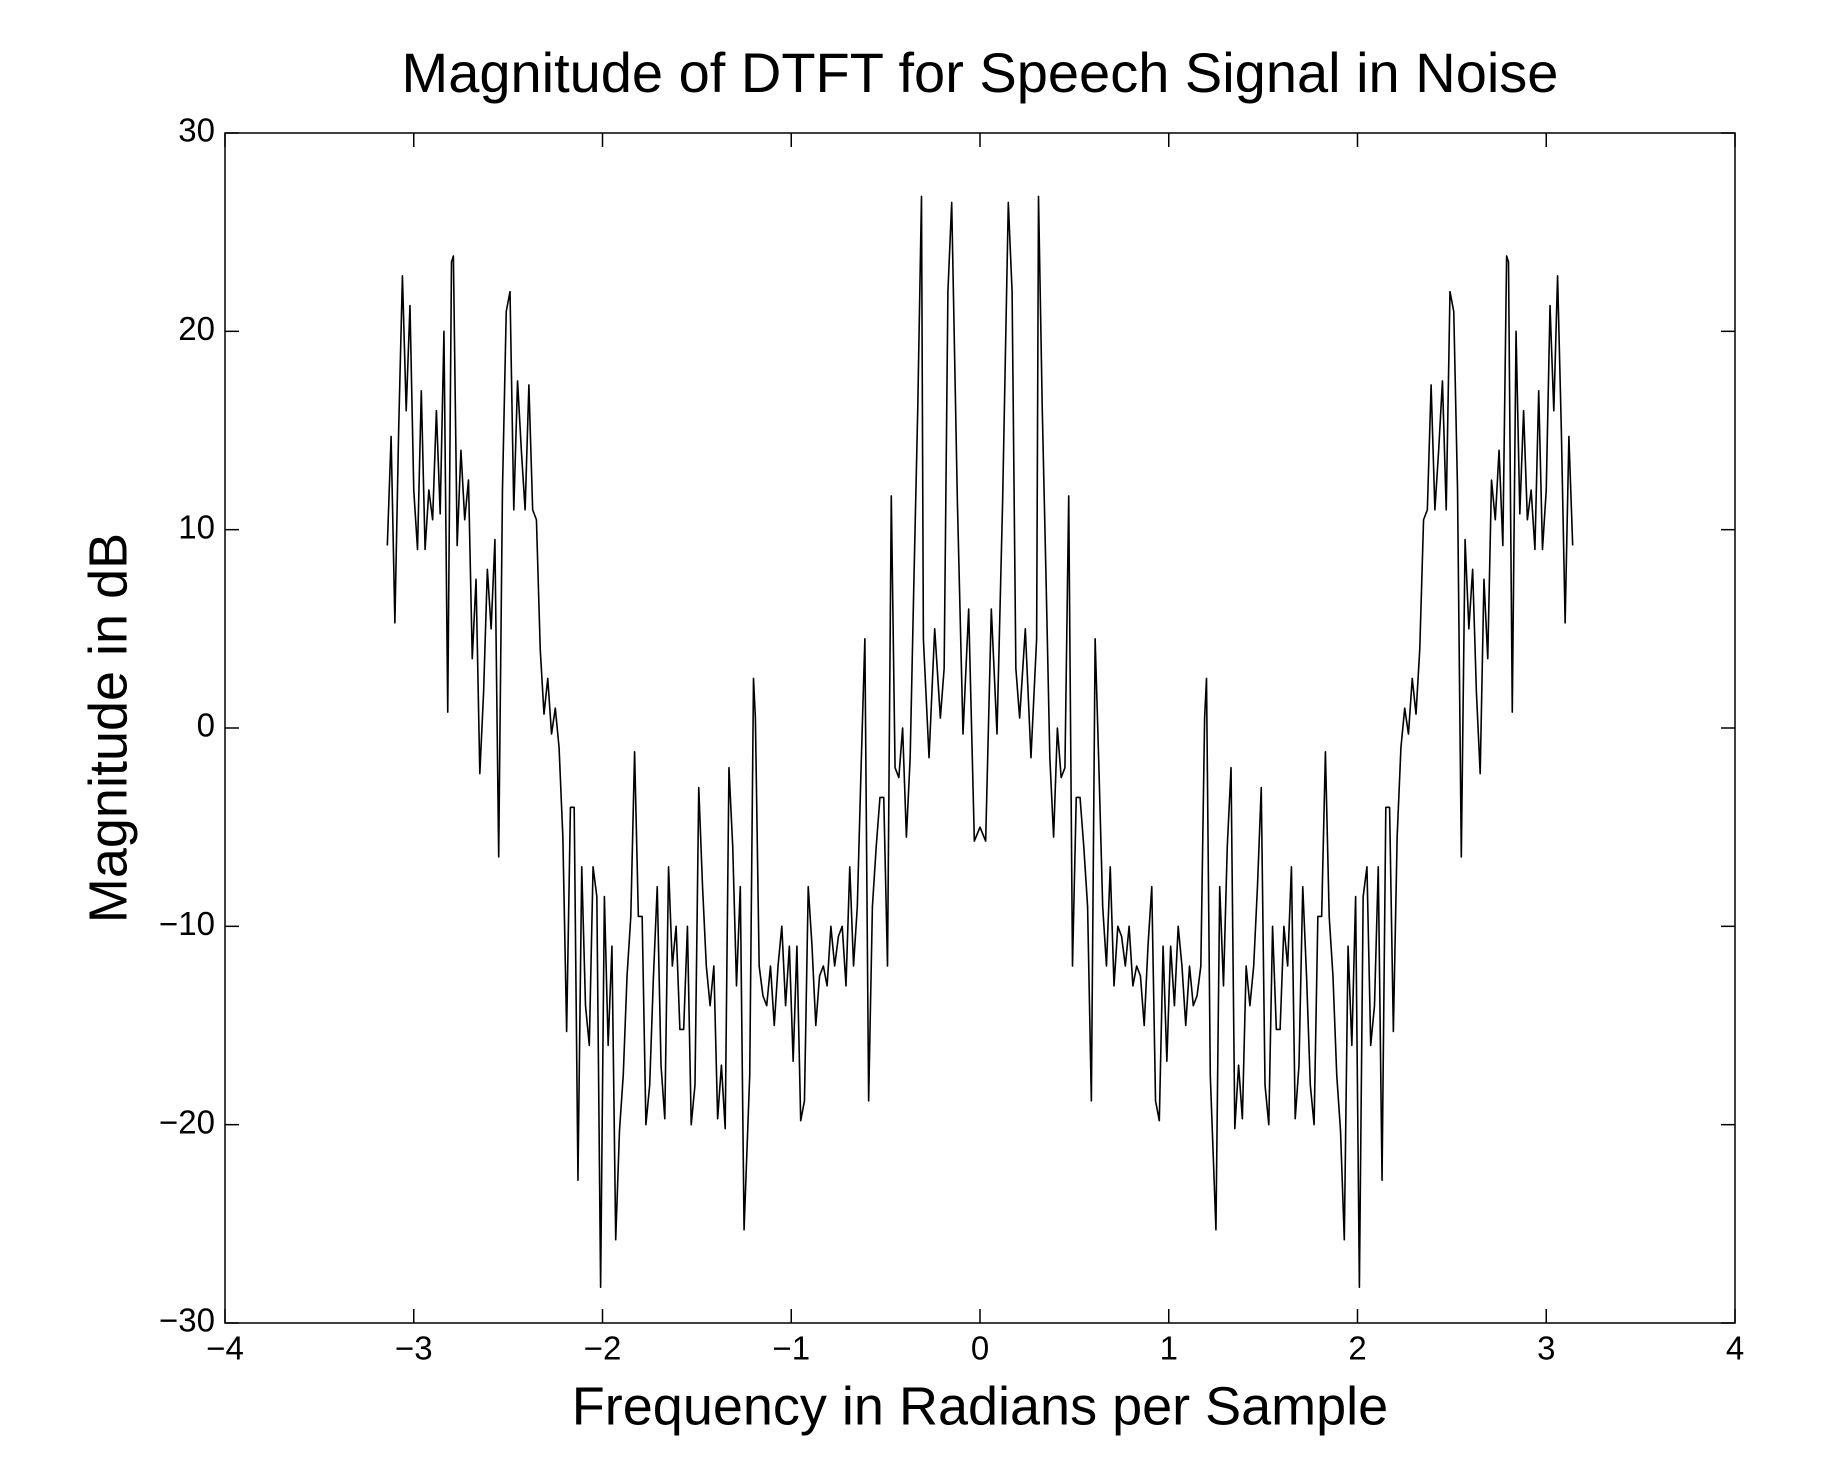 This screenshot has width=1822, height=1478. Describe the element at coordinates (187, 1320) in the screenshot. I see `y-tick-label: −30` at that location.